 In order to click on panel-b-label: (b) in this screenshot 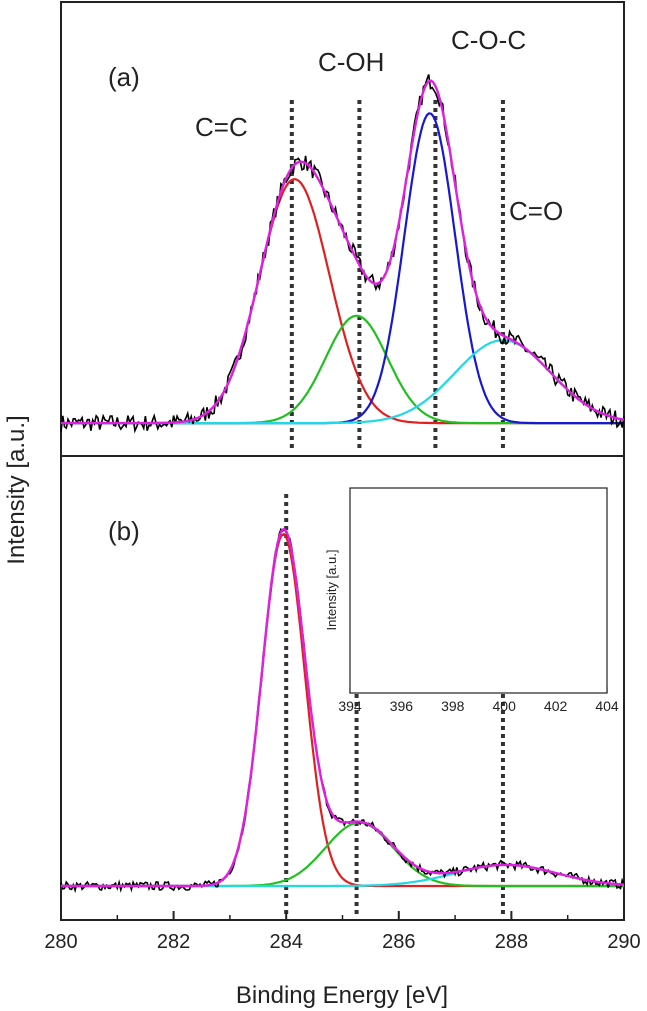, I will do `click(124, 531)`.